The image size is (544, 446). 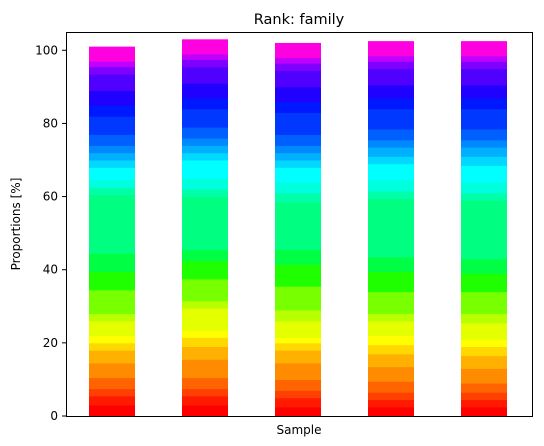 What do you see at coordinates (50, 197) in the screenshot?
I see `y-tick-label: 60` at bounding box center [50, 197].